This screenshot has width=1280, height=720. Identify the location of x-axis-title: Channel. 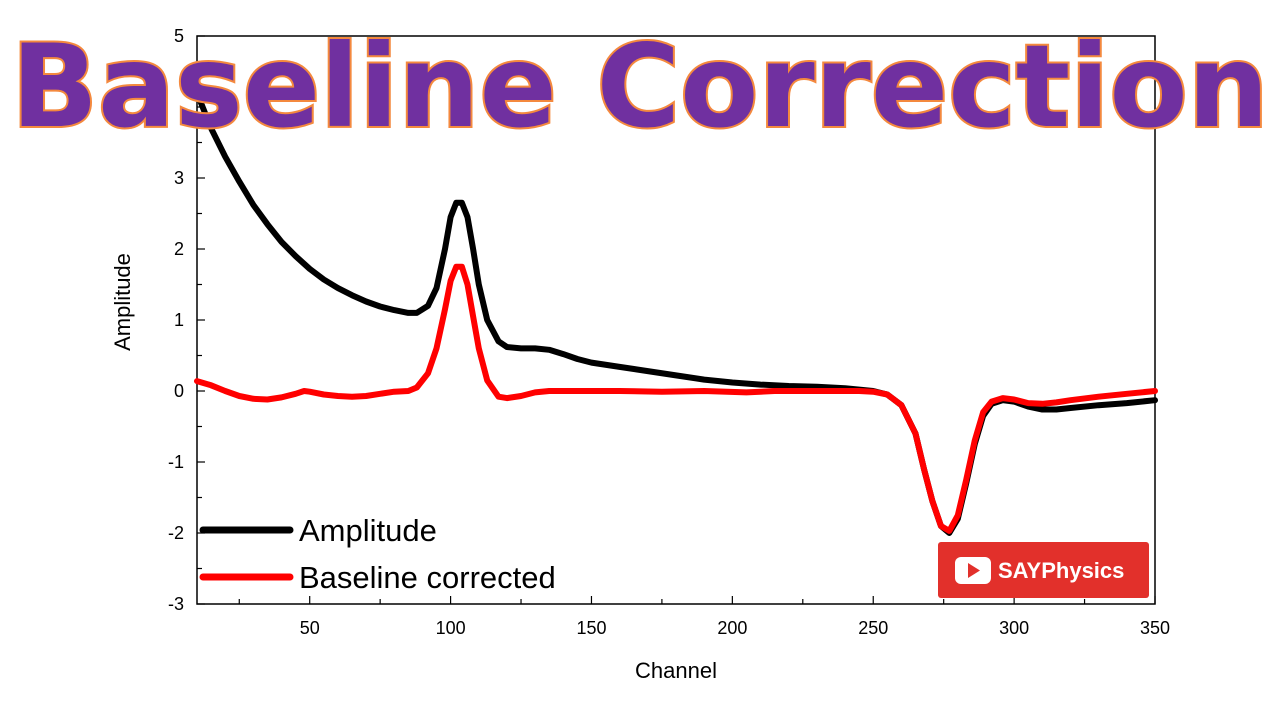
(676, 670).